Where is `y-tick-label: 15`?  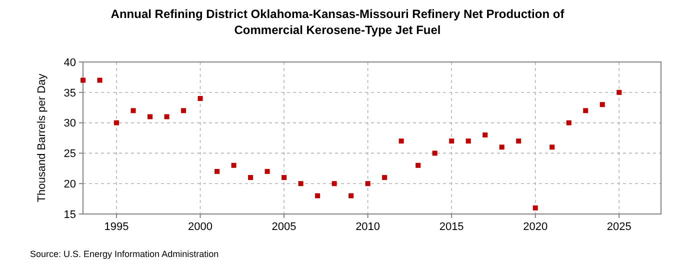
y-tick-label: 15 is located at coordinates (70, 214).